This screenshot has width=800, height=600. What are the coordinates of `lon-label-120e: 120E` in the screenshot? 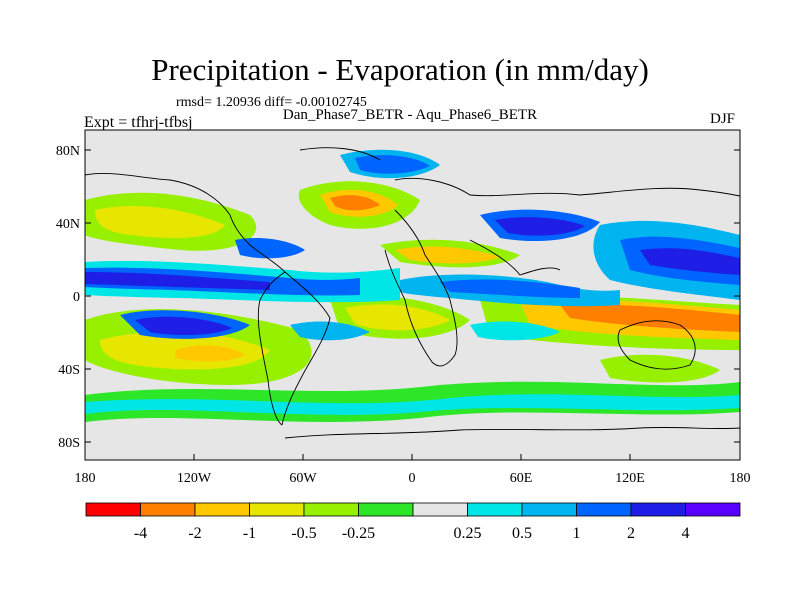 It's located at (630, 478).